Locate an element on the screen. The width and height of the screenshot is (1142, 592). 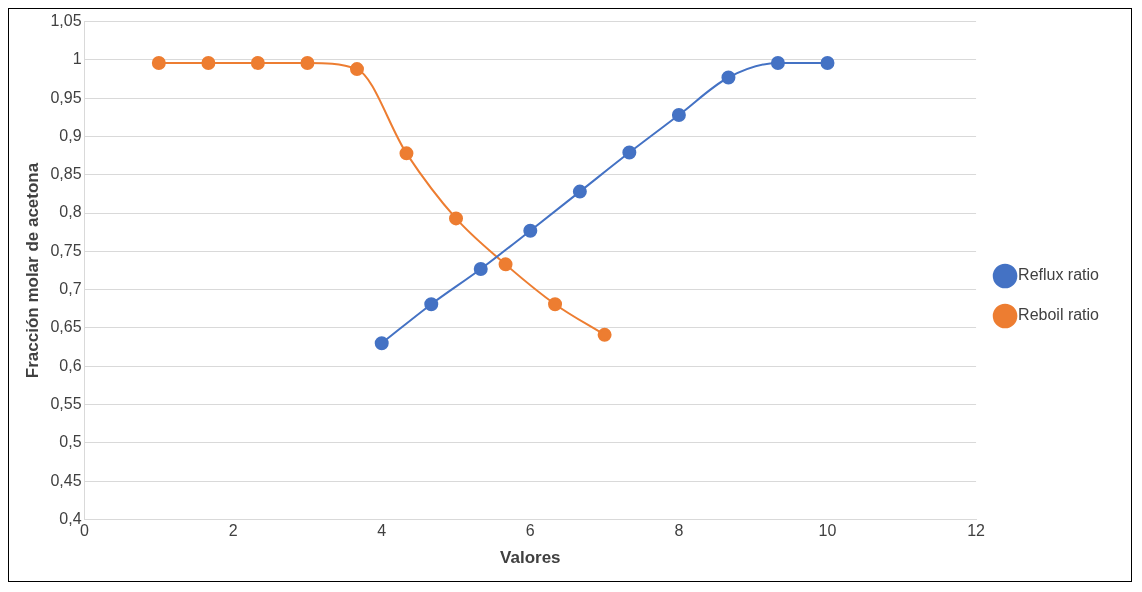
x-tick-label: 4 is located at coordinates (382, 531).